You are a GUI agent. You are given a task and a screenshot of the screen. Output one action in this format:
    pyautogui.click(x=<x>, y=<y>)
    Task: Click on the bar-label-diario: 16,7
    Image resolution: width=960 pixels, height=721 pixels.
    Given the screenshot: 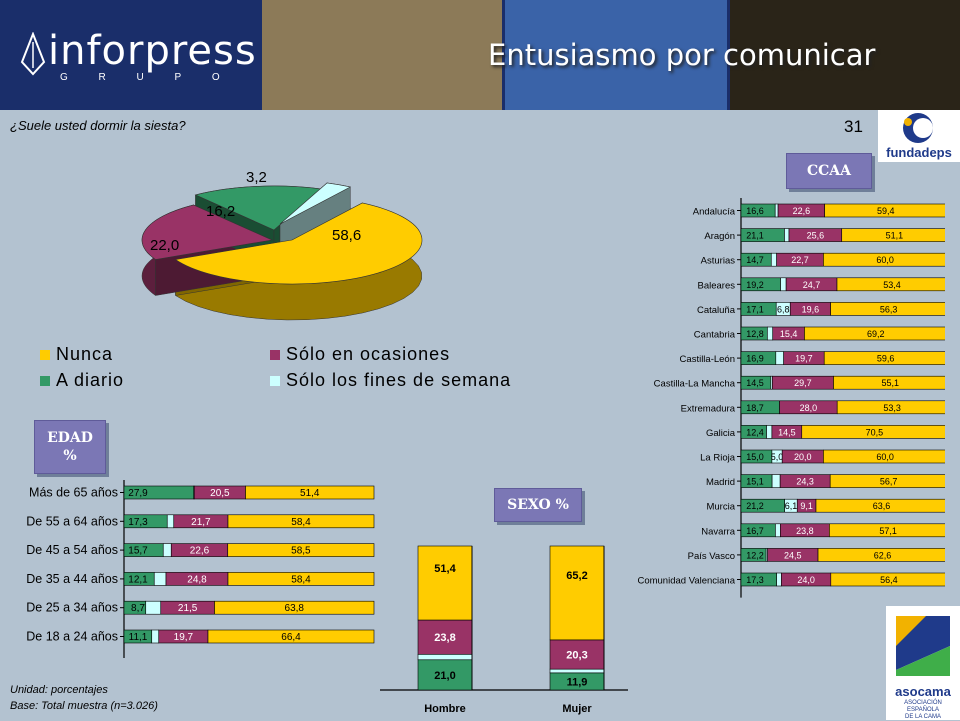 What is the action you would take?
    pyautogui.click(x=755, y=531)
    